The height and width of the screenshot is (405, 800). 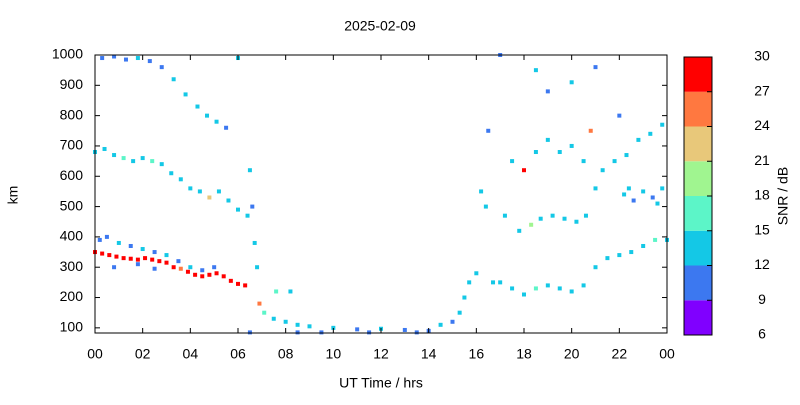 I want to click on y-tick-label: 100, so click(x=72, y=327).